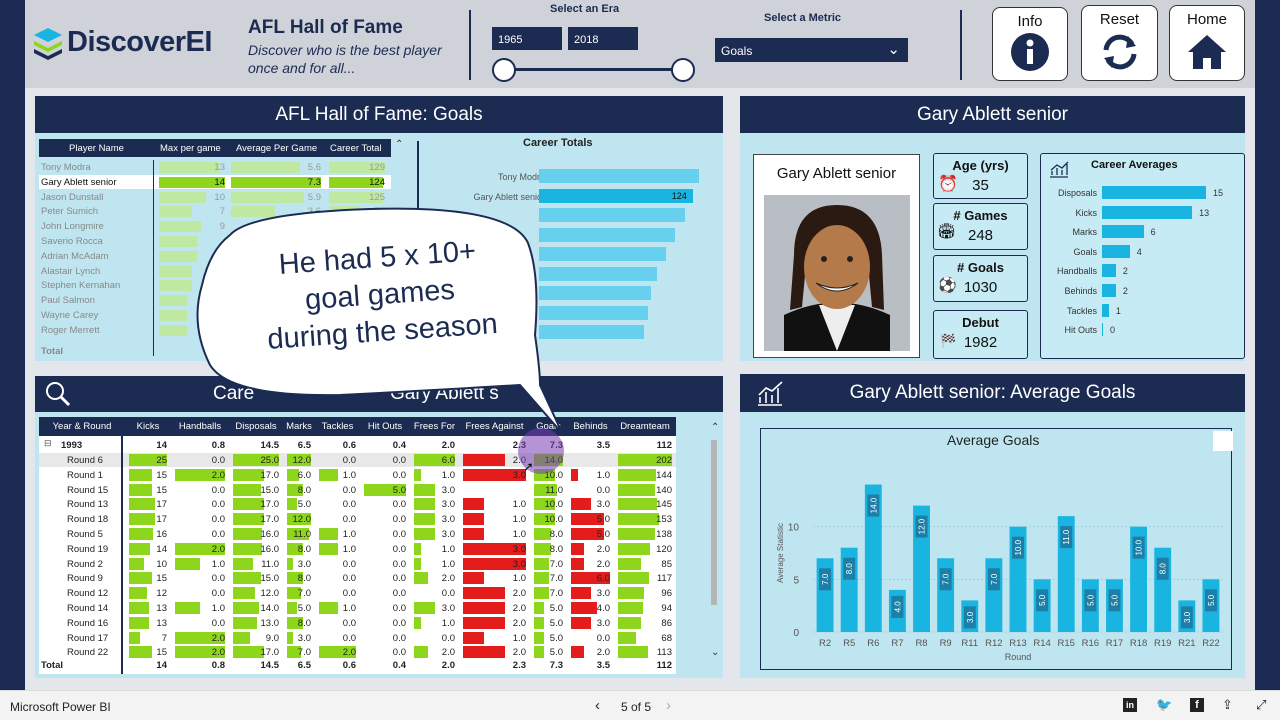 This screenshot has width=1280, height=720. I want to click on total-row: Total 14 0.8 14.5 6.5 0.6 0.4 2.0 2.3 7.3 3.5 112, so click(357, 665).